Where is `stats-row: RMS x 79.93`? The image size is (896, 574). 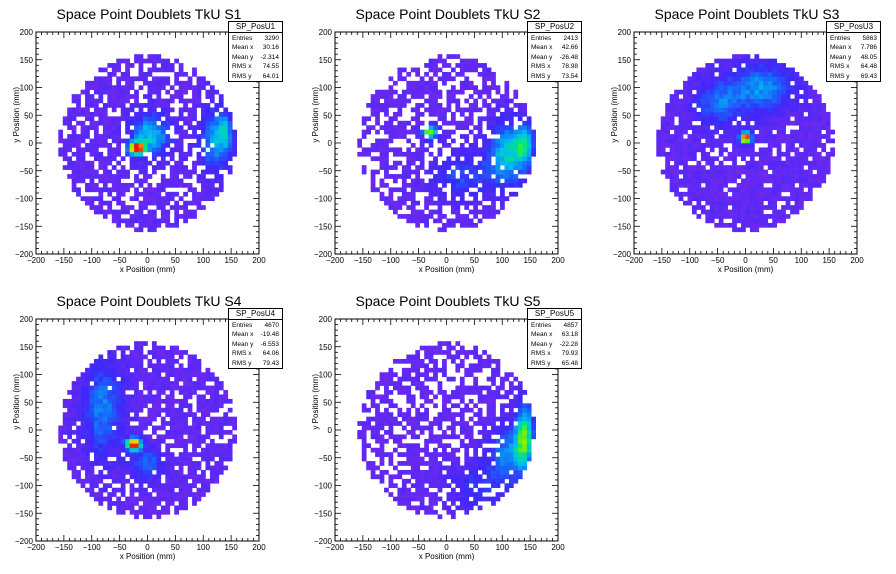 stats-row: RMS x 79.93 is located at coordinates (554, 354).